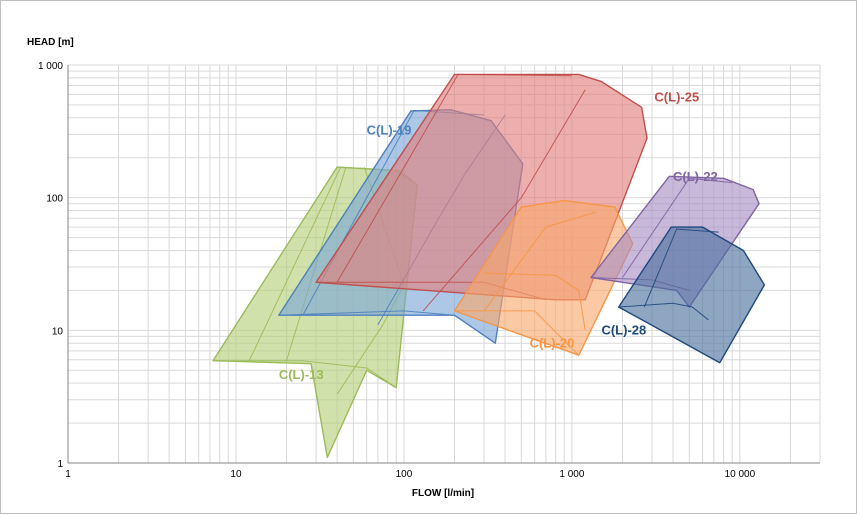 The image size is (857, 515). What do you see at coordinates (404, 474) in the screenshot?
I see `x-tick-label: 100` at bounding box center [404, 474].